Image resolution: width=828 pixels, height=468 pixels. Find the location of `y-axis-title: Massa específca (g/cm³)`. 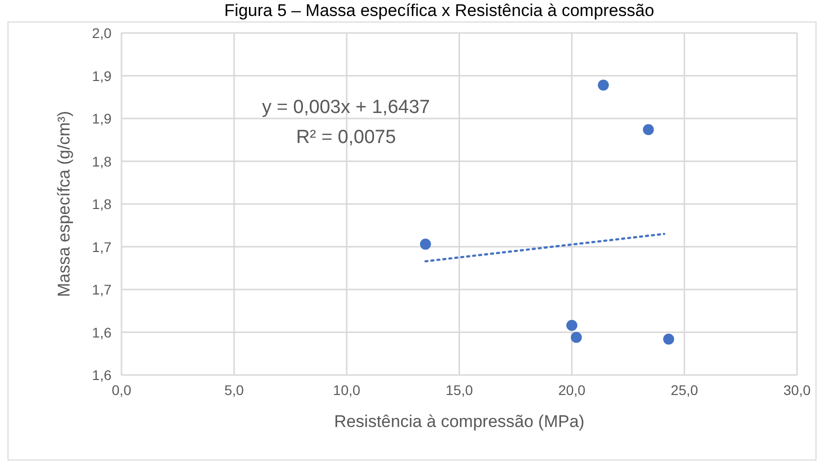

y-axis-title: Massa específca (g/cm³) is located at coordinates (64, 204).